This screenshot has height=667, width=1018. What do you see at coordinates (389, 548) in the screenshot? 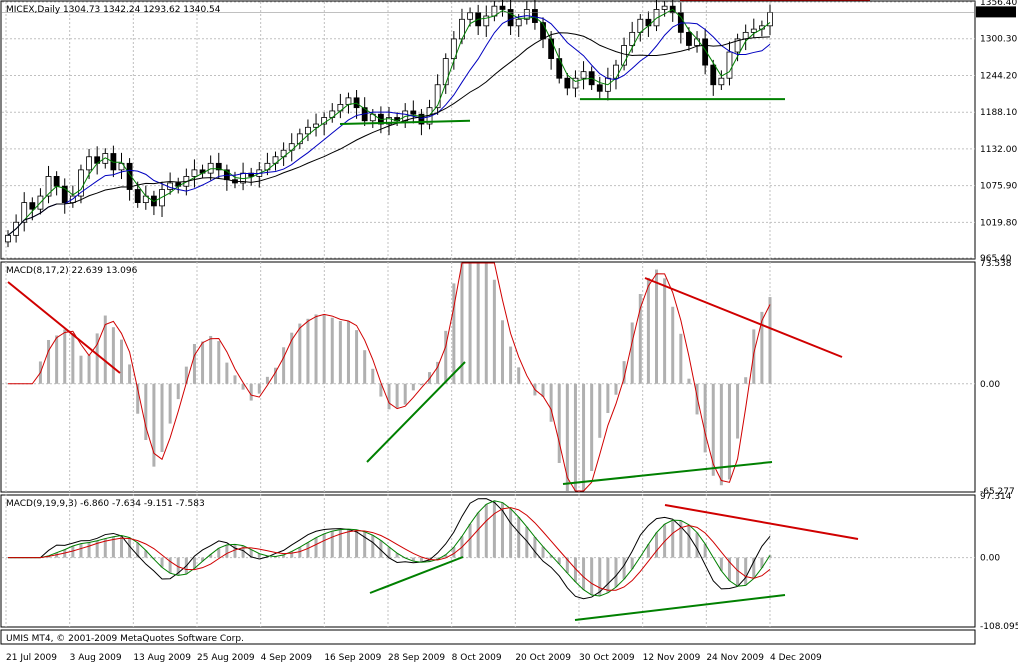
I see `macd2-signal-line` at bounding box center [389, 548].